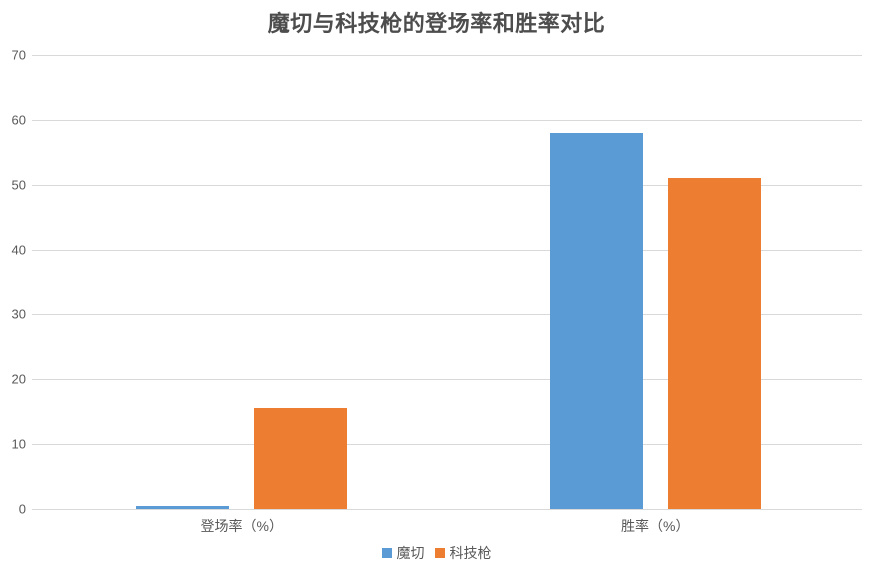  What do you see at coordinates (448, 526) in the screenshot?
I see `x-axis: 登场率（%） 胜率（%）` at bounding box center [448, 526].